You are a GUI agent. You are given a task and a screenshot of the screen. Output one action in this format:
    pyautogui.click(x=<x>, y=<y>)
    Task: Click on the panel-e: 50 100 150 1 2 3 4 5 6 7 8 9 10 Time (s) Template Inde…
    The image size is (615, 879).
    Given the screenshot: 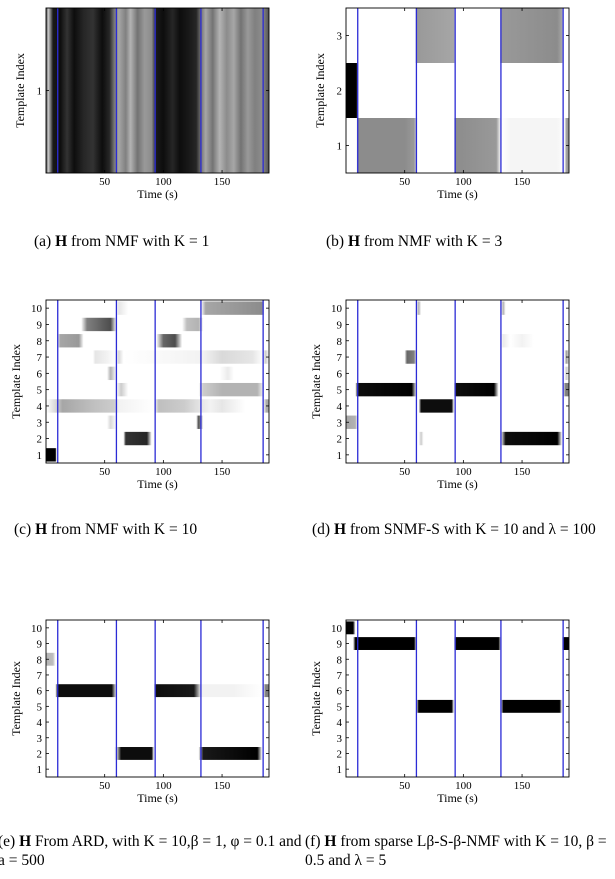 What is the action you would take?
    pyautogui.click(x=139, y=712)
    